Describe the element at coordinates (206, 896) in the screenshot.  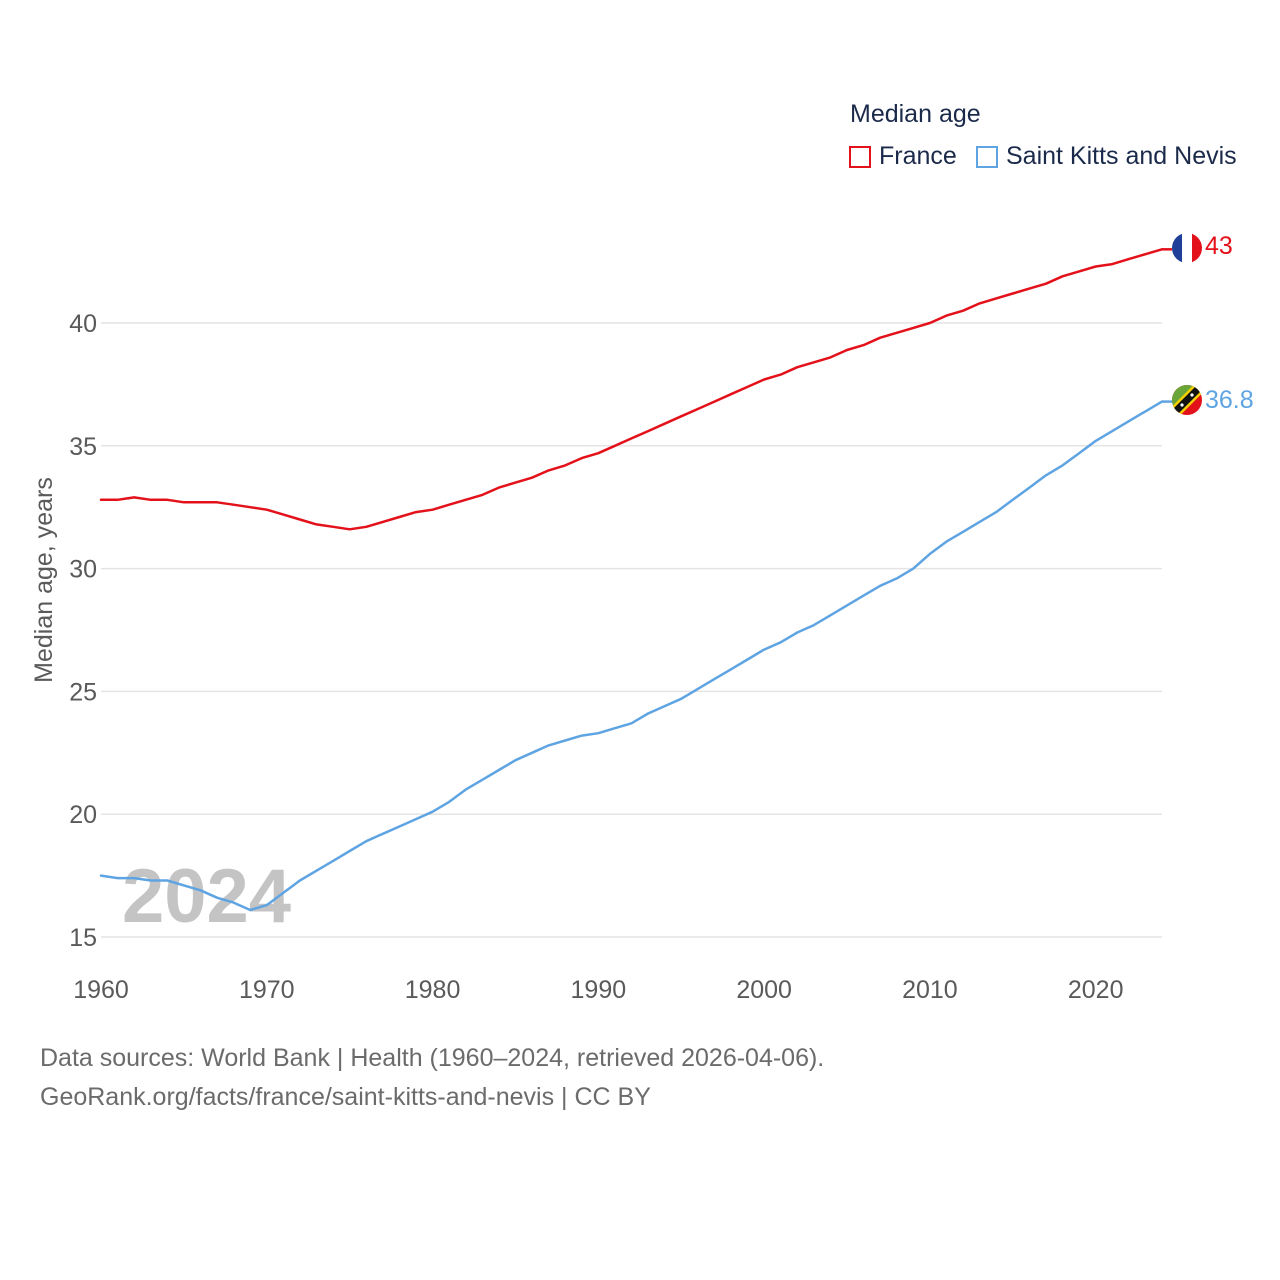
I see `year-watermark: 2024` at that location.